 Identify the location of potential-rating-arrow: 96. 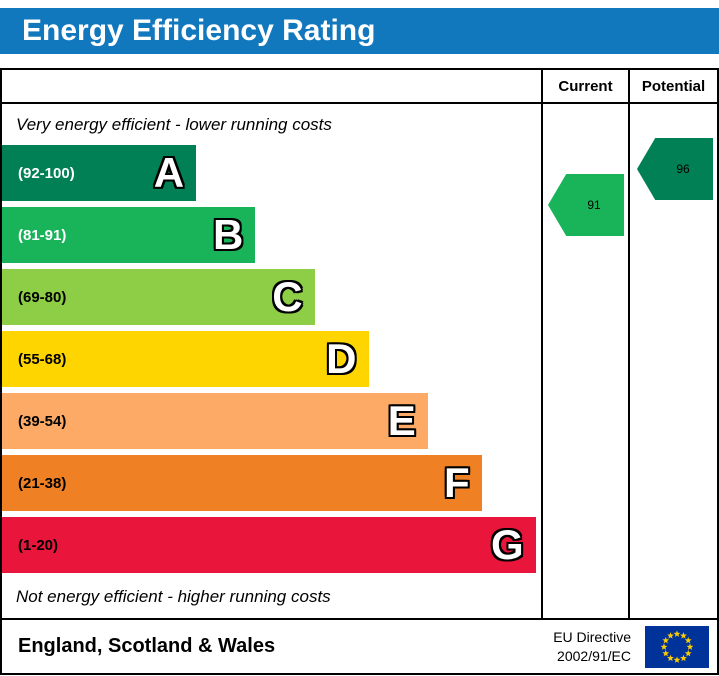
(675, 169).